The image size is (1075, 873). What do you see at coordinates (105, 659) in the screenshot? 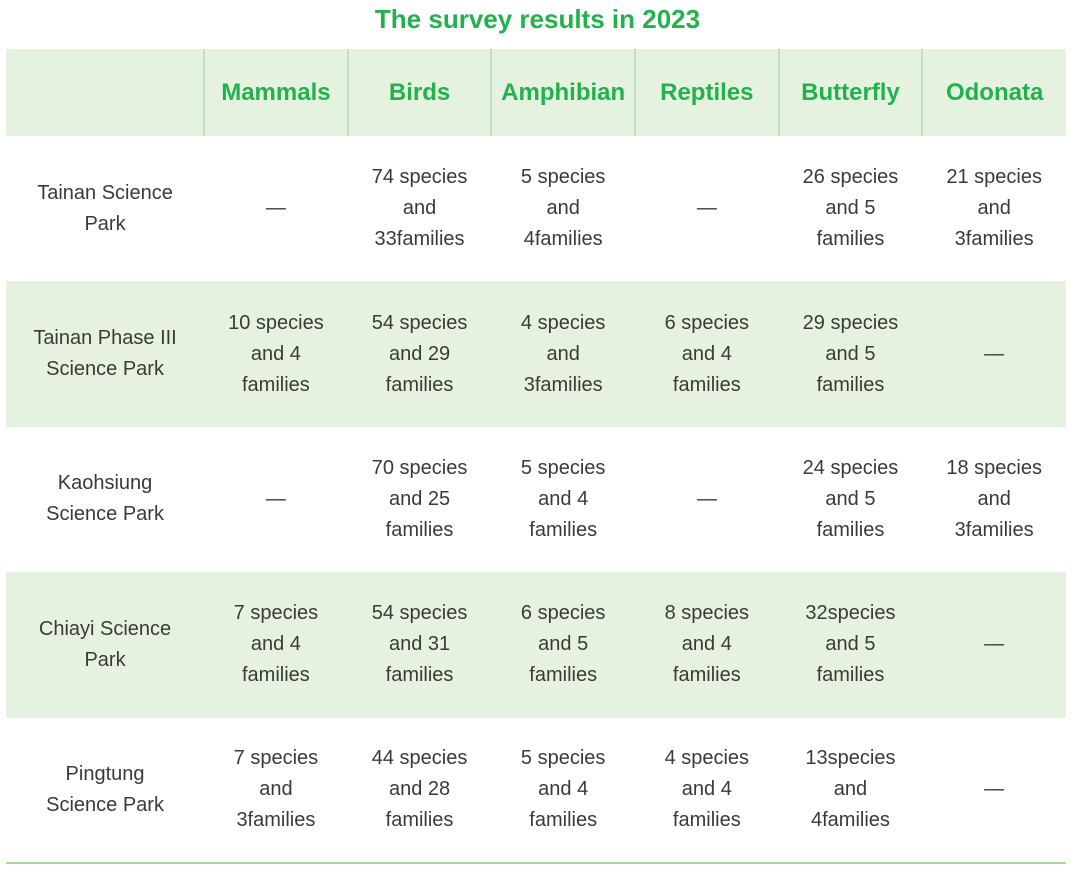
I see `park-name-line: Park` at bounding box center [105, 659].